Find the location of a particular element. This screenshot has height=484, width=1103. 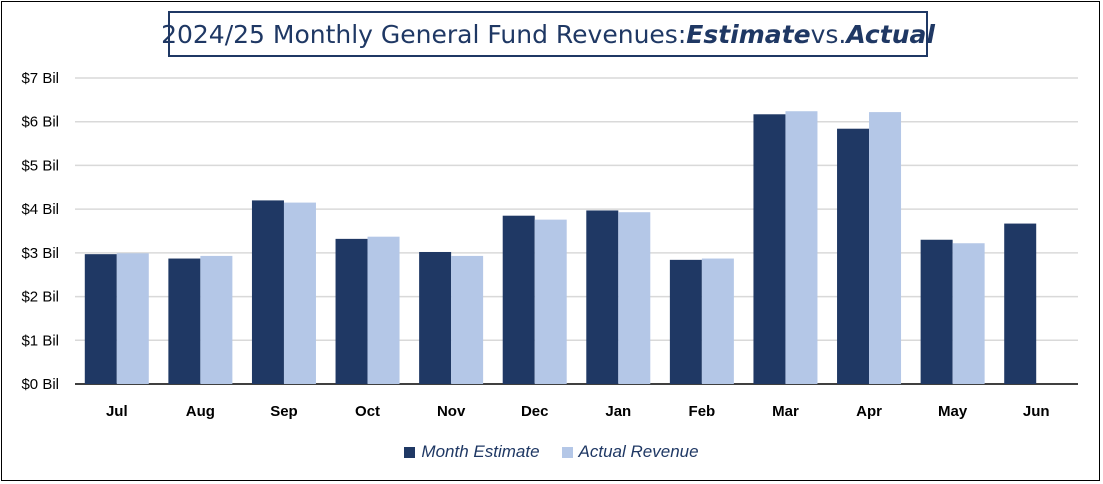

legend-item-estimate: Month Estimate is located at coordinates (472, 452).